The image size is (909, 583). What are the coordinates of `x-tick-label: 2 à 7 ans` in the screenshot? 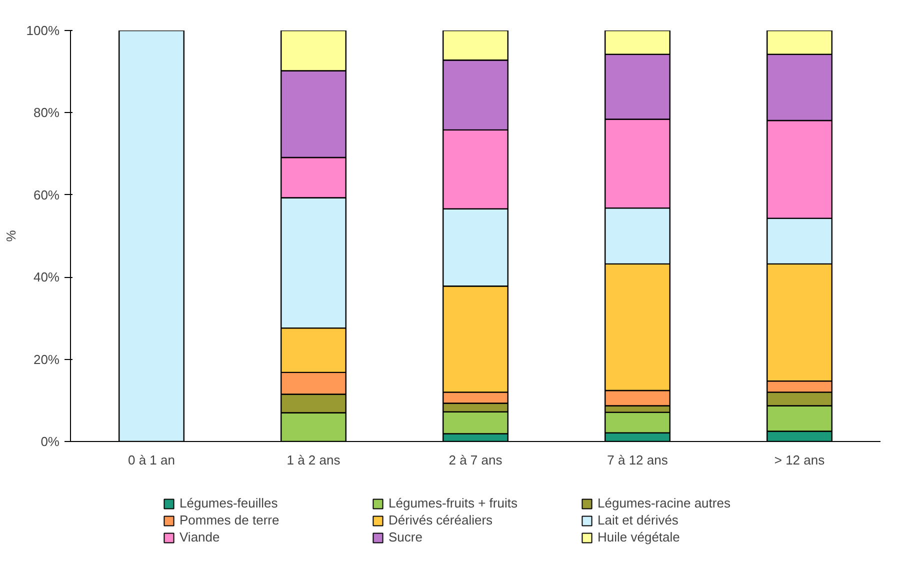 It's located at (475, 460).